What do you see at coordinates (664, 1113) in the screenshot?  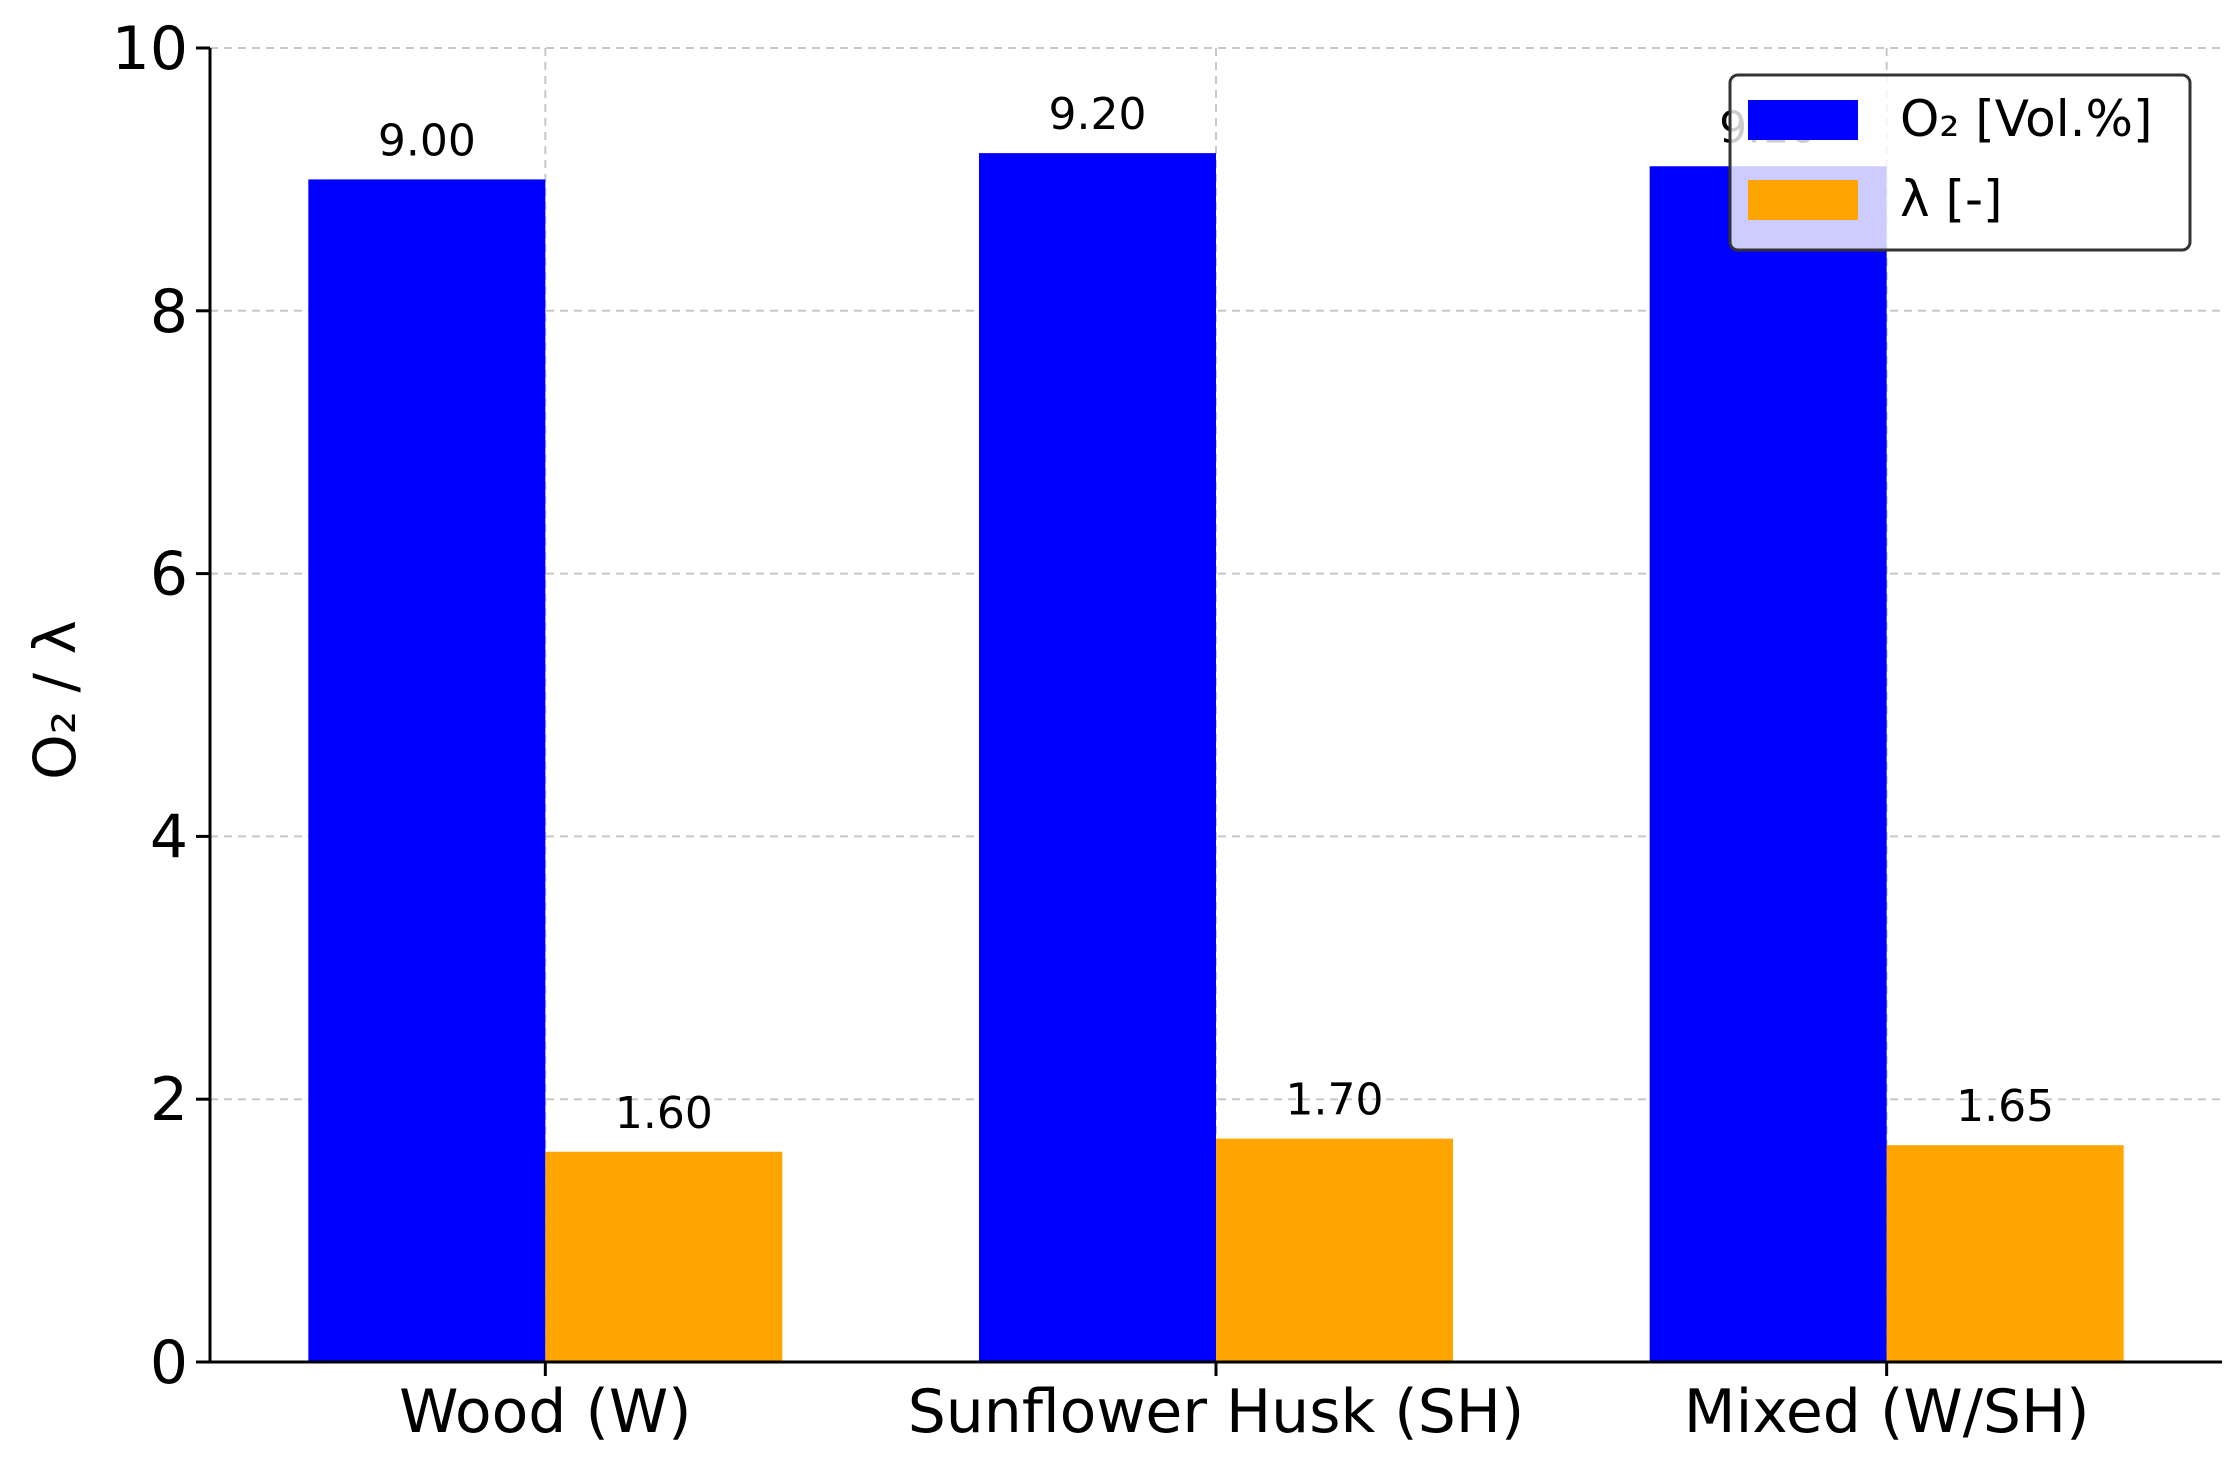 I see `bar-value-label: 1.60` at bounding box center [664, 1113].